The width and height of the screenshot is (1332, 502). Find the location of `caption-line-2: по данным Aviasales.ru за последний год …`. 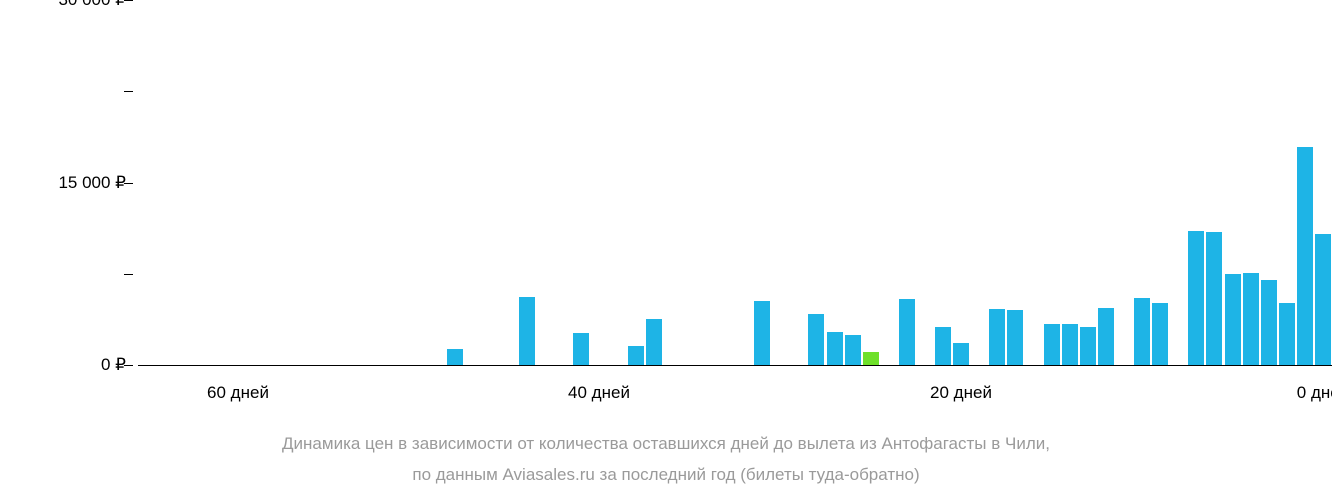

caption-line-2: по данным Aviasales.ru за последний год … is located at coordinates (666, 474).